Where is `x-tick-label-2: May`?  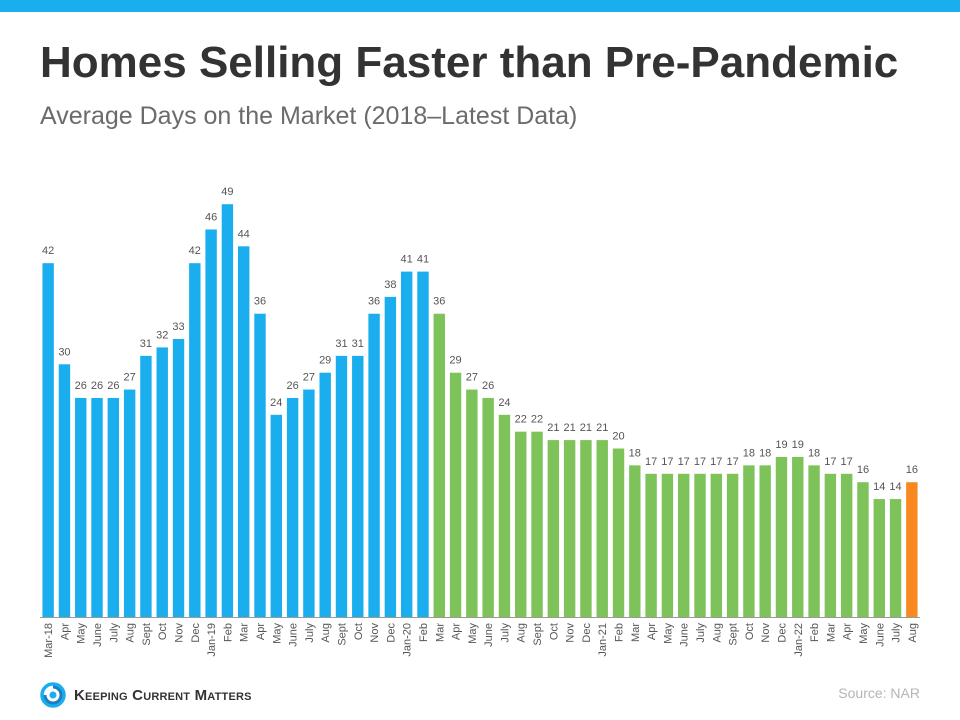 x-tick-label-2: May is located at coordinates (82, 633).